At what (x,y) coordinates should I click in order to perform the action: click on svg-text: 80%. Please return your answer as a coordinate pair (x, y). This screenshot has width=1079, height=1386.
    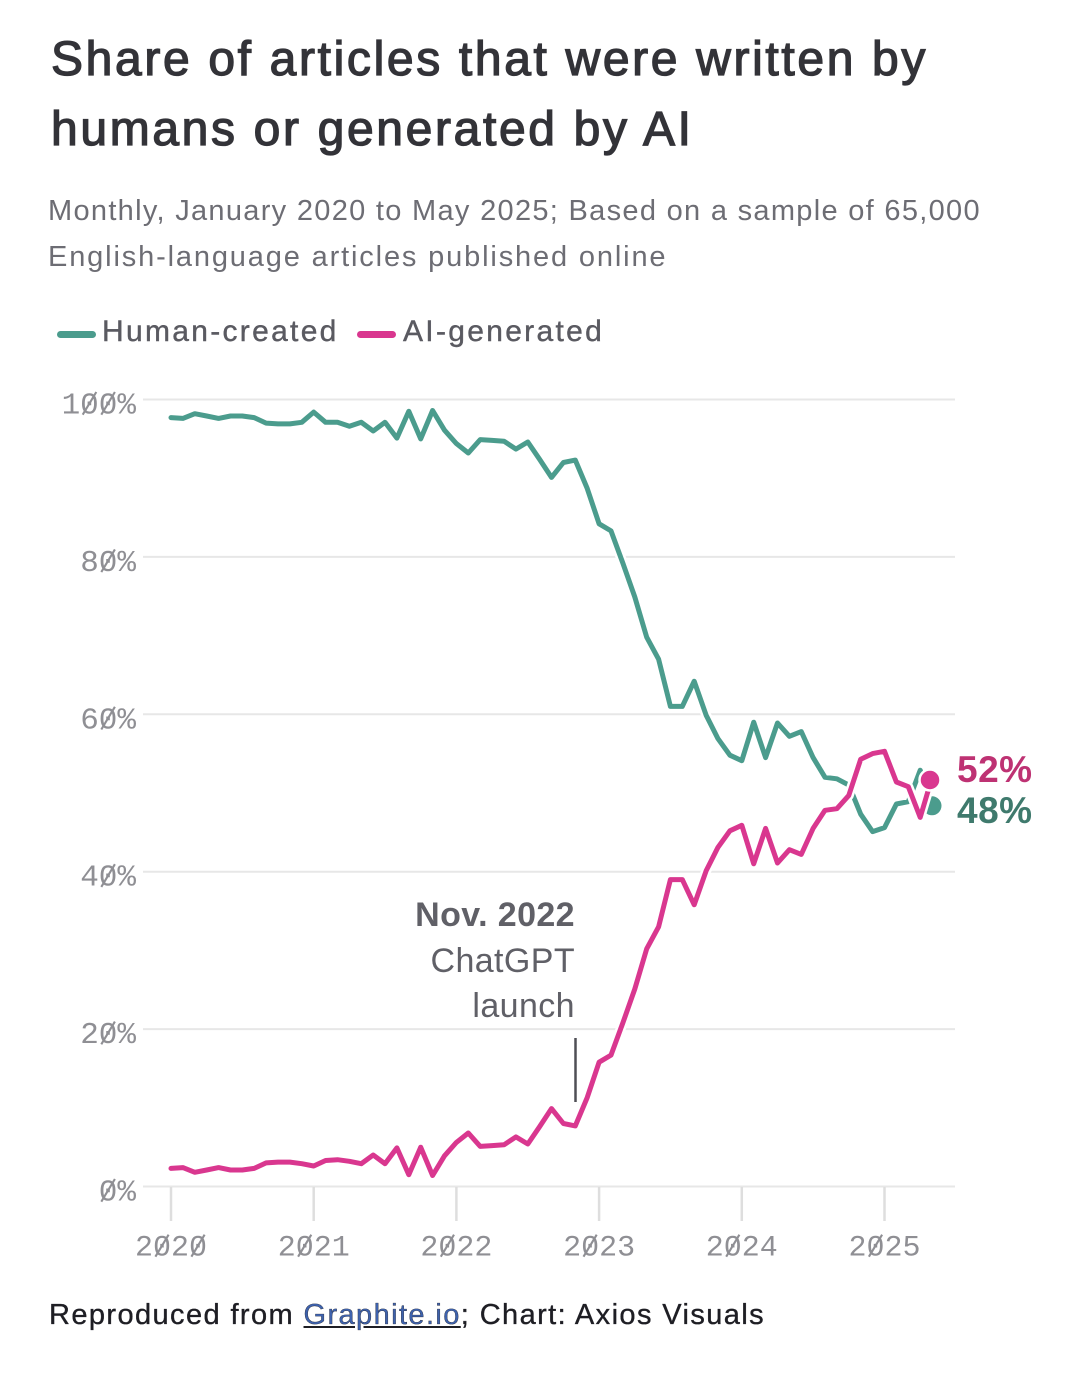
    Looking at the image, I should click on (108, 563).